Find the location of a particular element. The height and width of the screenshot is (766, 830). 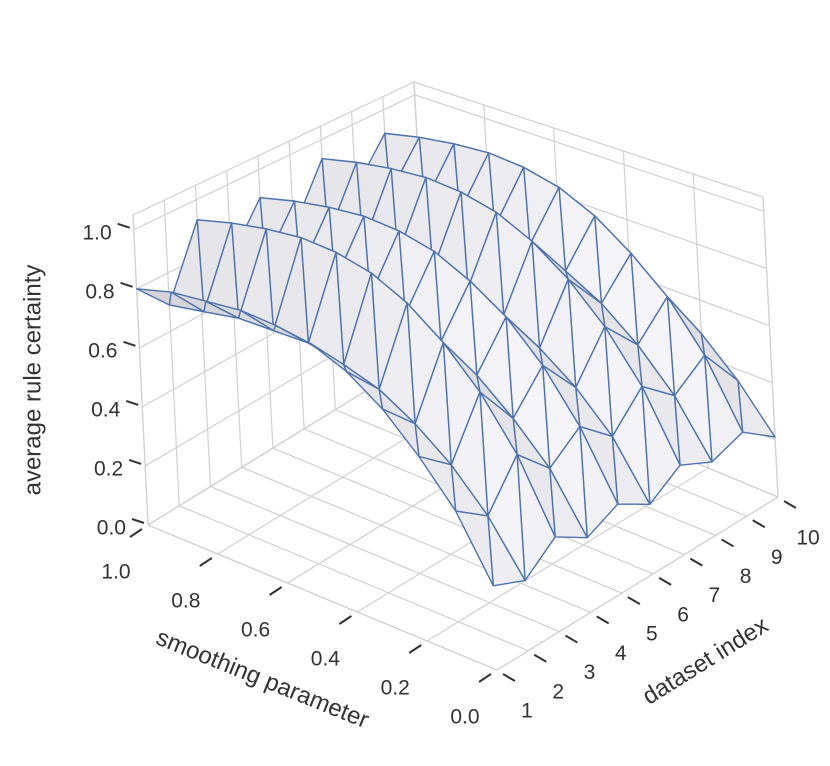

z-tick-label: 0.8 is located at coordinates (99, 291).